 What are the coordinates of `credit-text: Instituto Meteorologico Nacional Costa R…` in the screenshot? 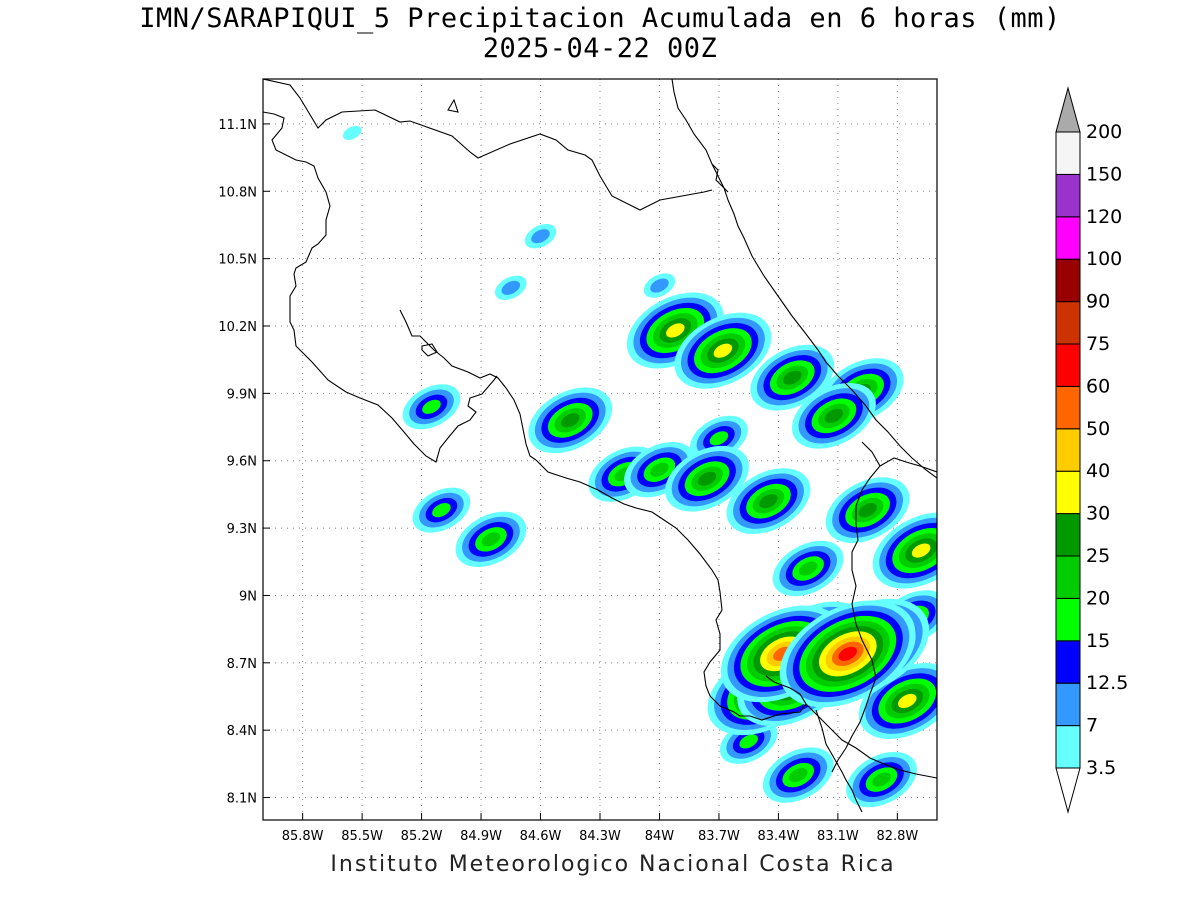 It's located at (613, 864).